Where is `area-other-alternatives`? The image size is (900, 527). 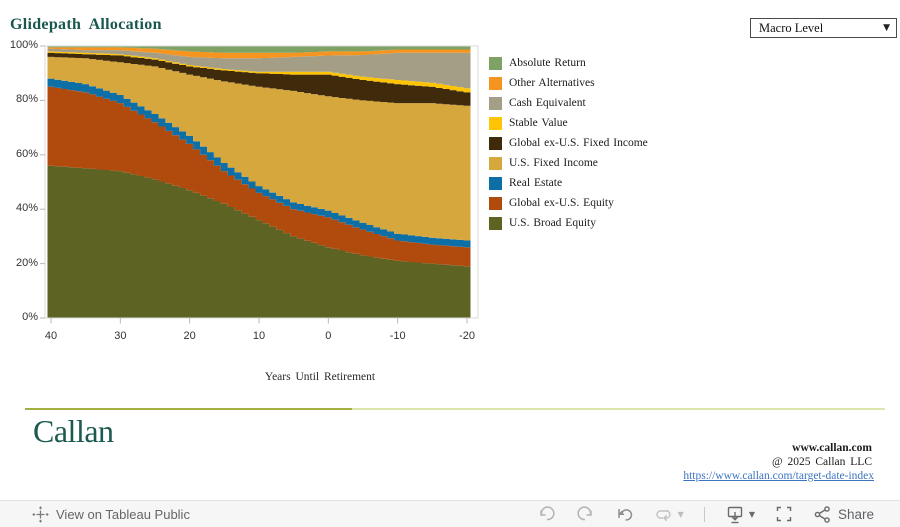
area-other-alternatives is located at coordinates (259, 53).